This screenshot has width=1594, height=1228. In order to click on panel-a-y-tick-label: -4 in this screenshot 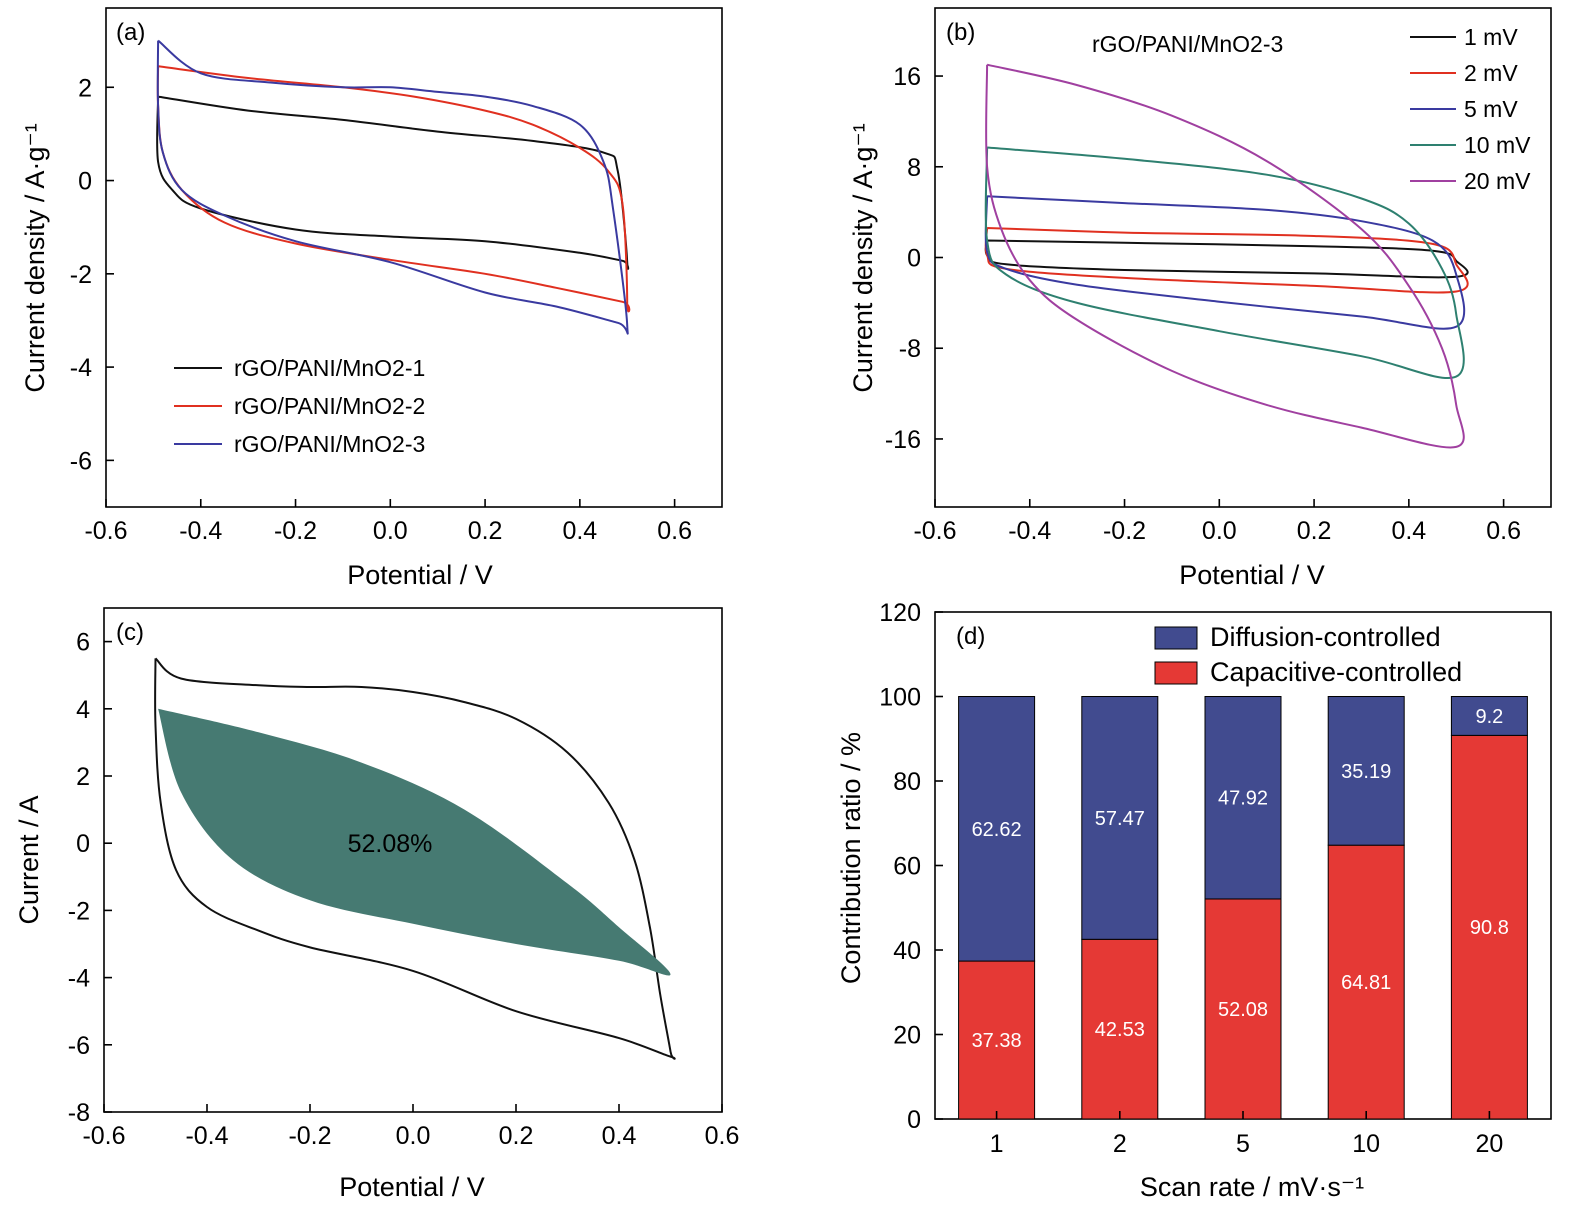, I will do `click(81, 368)`.